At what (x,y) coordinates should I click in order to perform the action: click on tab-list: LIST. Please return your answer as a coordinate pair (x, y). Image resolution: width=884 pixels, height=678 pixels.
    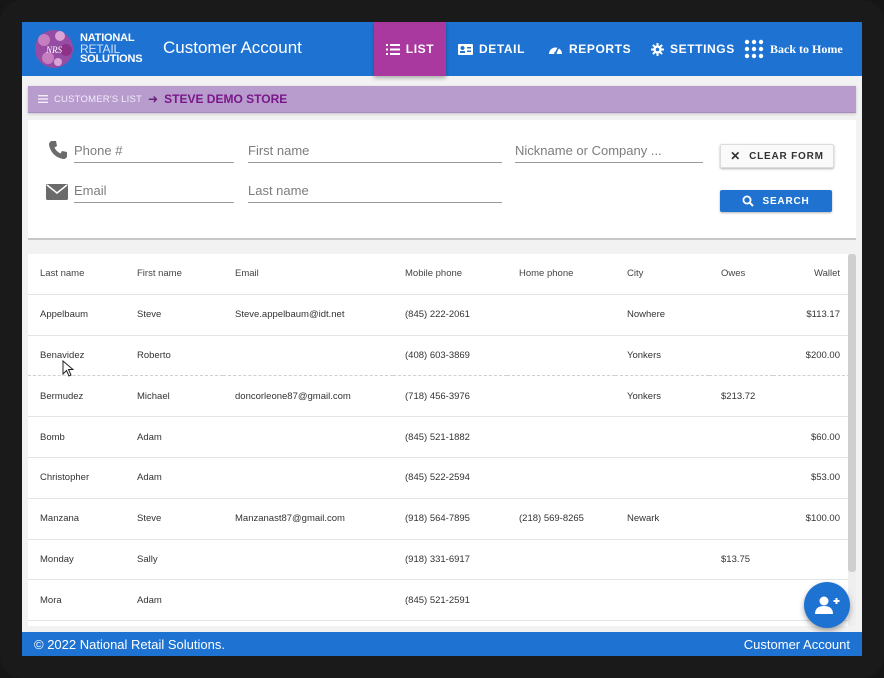
    Looking at the image, I should click on (410, 49).